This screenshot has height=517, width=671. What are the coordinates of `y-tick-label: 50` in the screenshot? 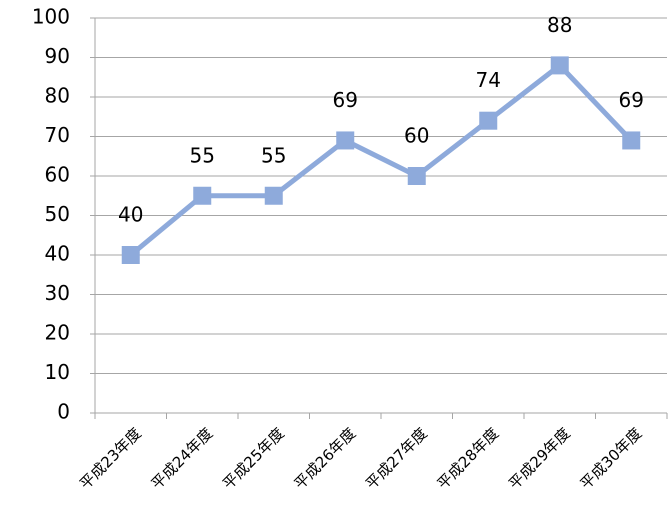 It's located at (57, 214).